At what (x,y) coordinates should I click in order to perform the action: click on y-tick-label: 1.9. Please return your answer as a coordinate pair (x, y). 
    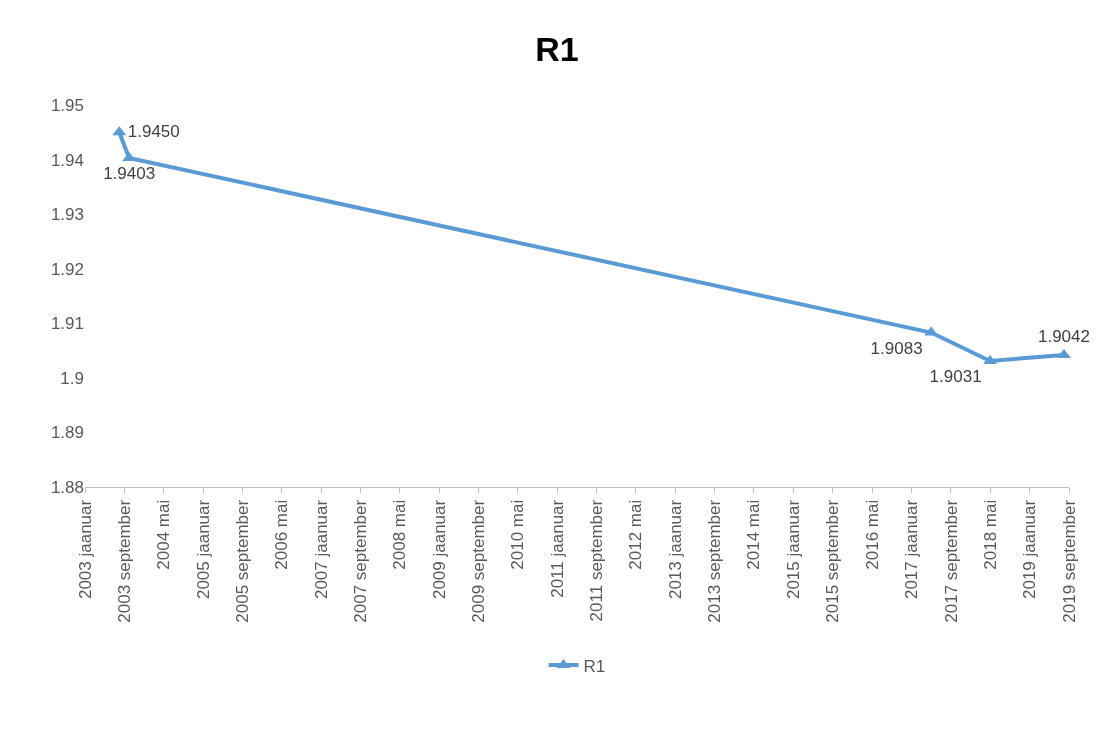
    Looking at the image, I should click on (72, 378).